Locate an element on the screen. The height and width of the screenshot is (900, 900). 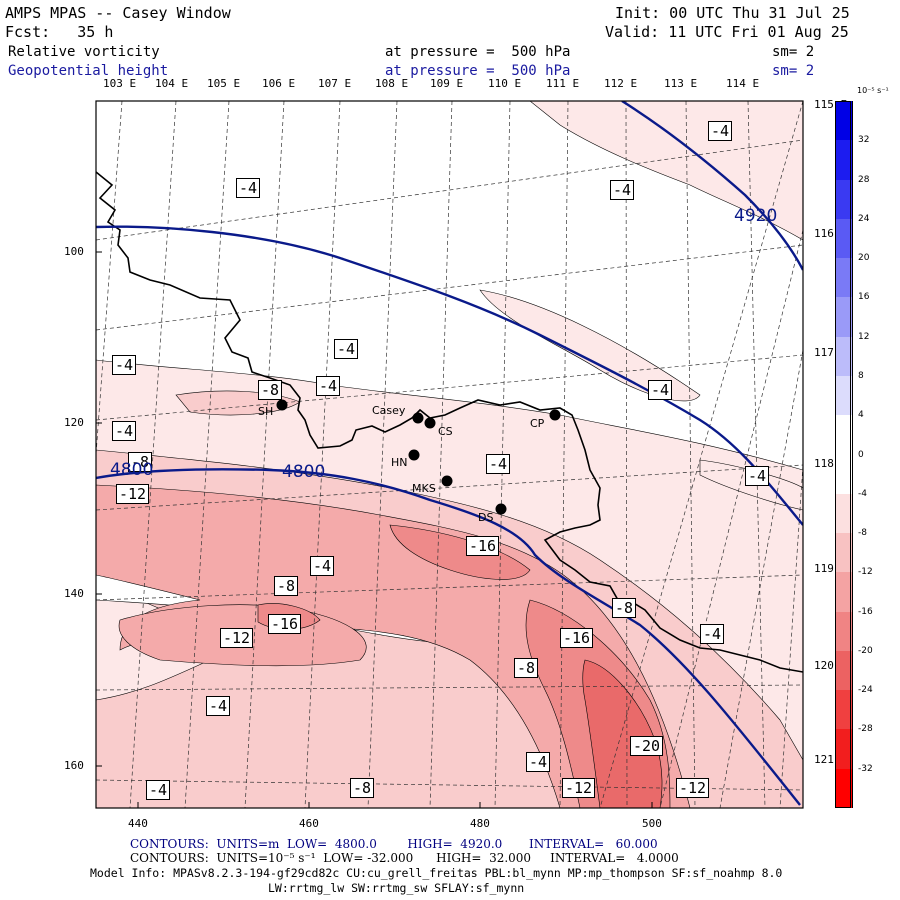
field1-smoothing: sm= 2 is located at coordinates (793, 52).